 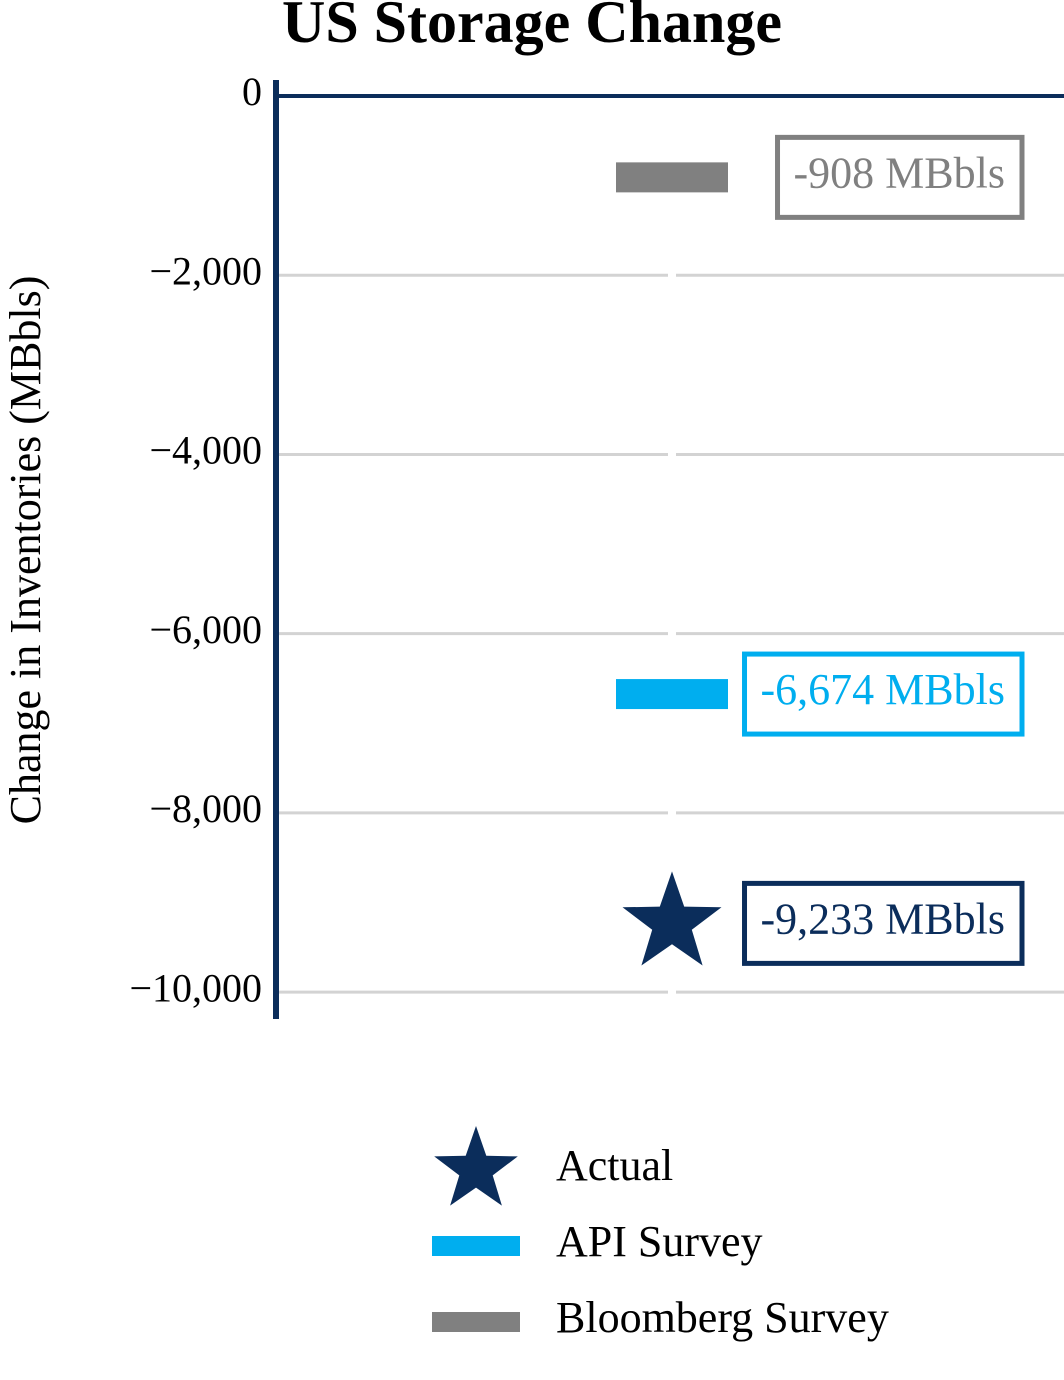 What do you see at coordinates (672, 918) in the screenshot?
I see `star-marker` at bounding box center [672, 918].